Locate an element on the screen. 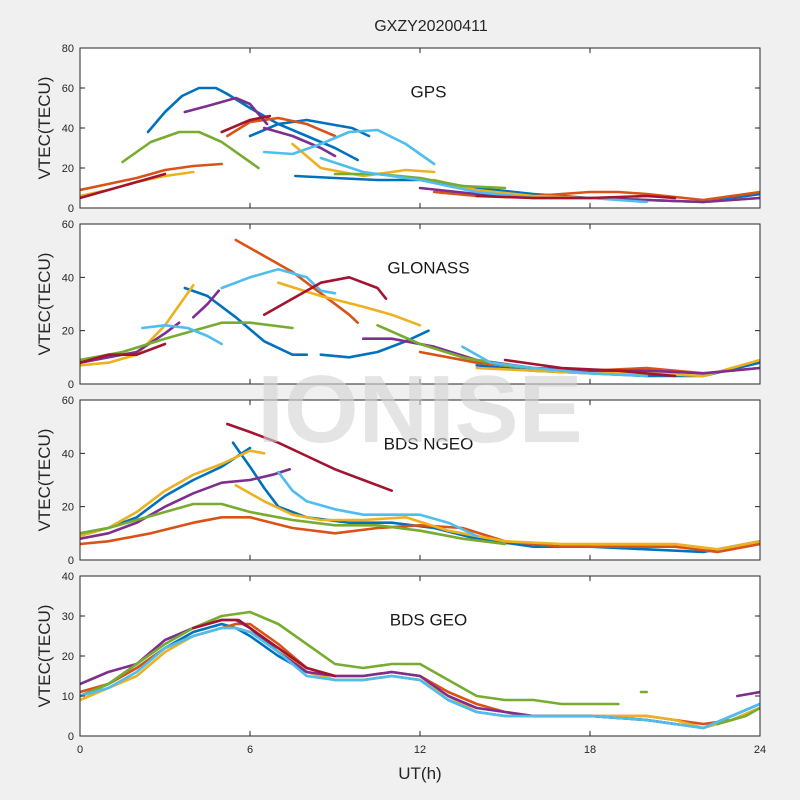 The height and width of the screenshot is (800, 800). x-axis-label: UT(h) is located at coordinates (419, 773).